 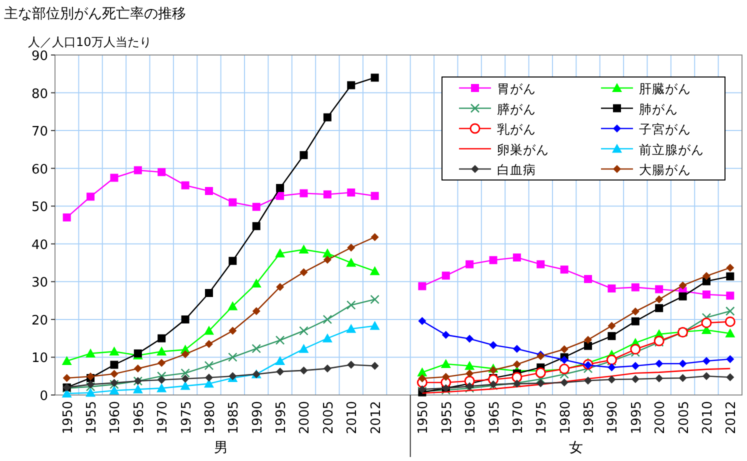 What do you see at coordinates (39, 56) in the screenshot?
I see `y-tick-label: 90` at bounding box center [39, 56].